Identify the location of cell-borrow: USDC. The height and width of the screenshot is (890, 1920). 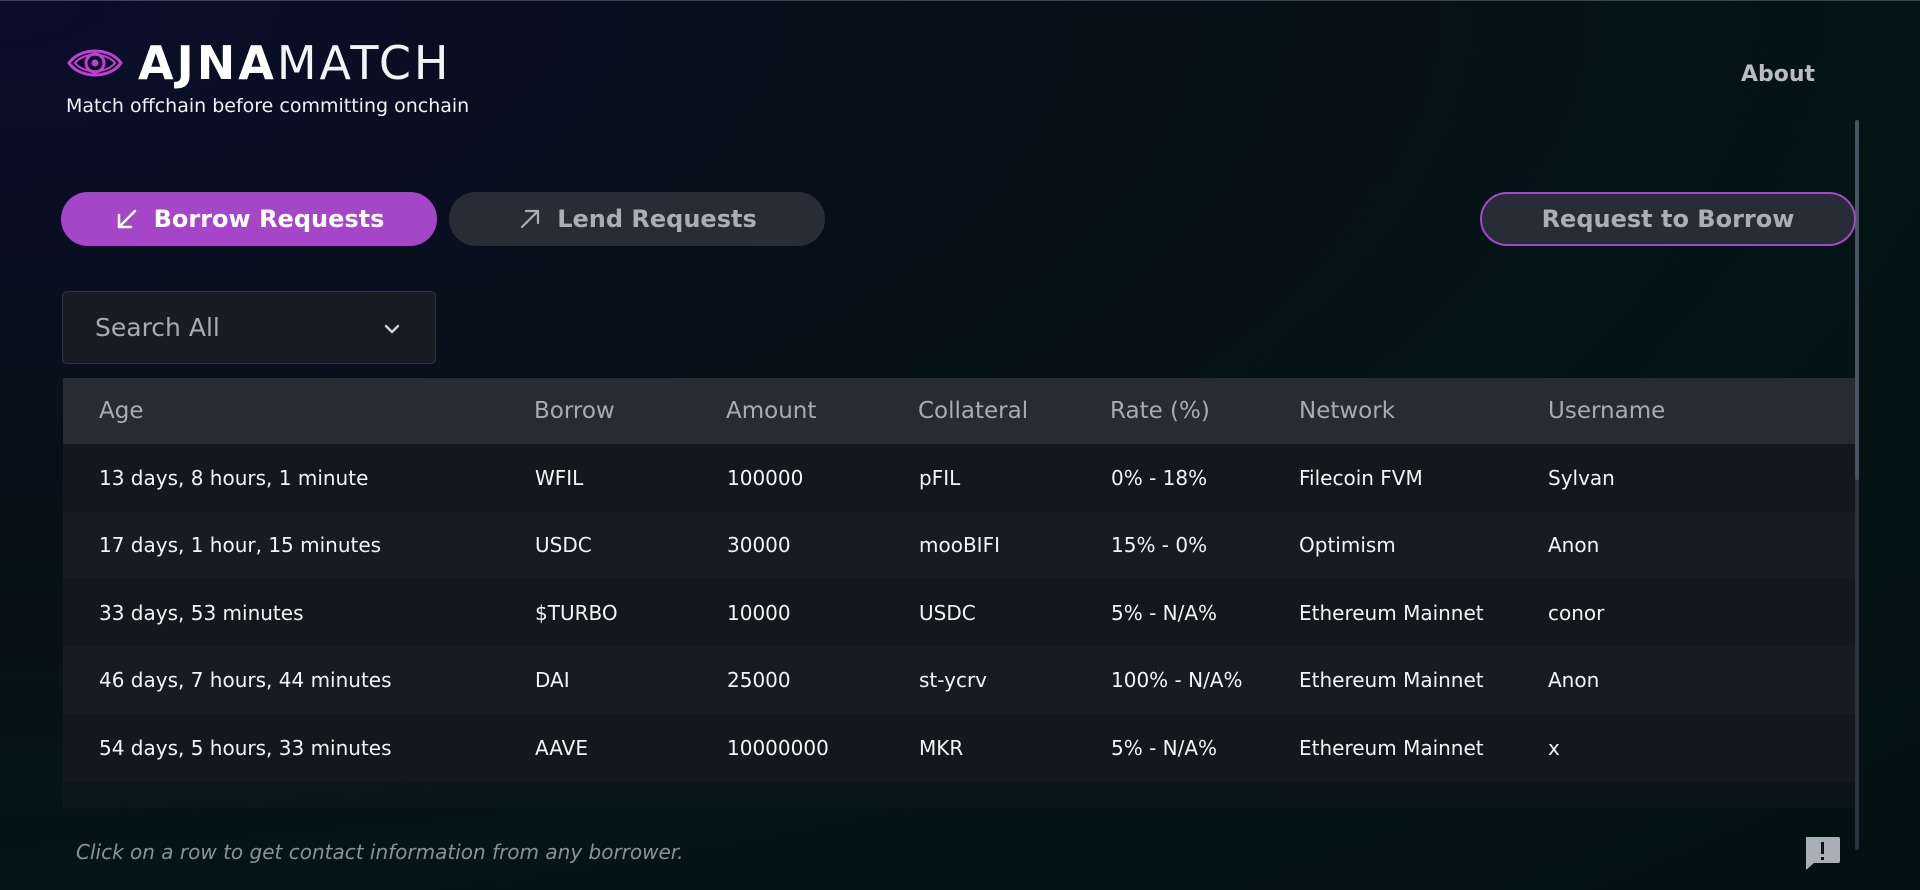
(563, 545).